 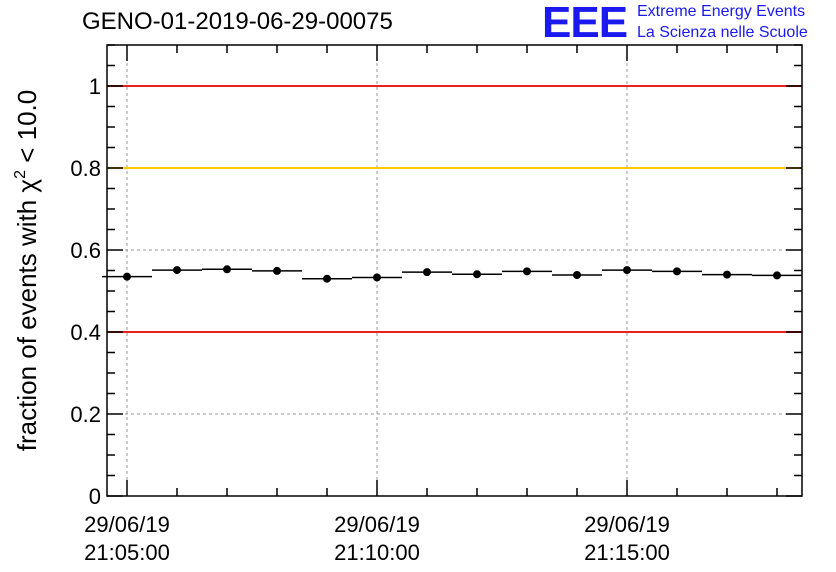 What do you see at coordinates (452, 274) in the screenshot?
I see `data-series` at bounding box center [452, 274].